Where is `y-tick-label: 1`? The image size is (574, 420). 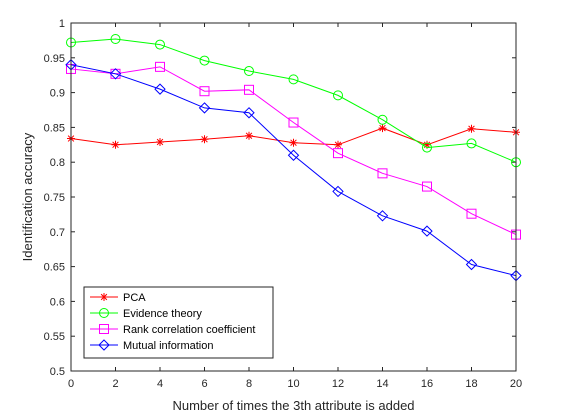 y-tick-label: 1 is located at coordinates (62, 24).